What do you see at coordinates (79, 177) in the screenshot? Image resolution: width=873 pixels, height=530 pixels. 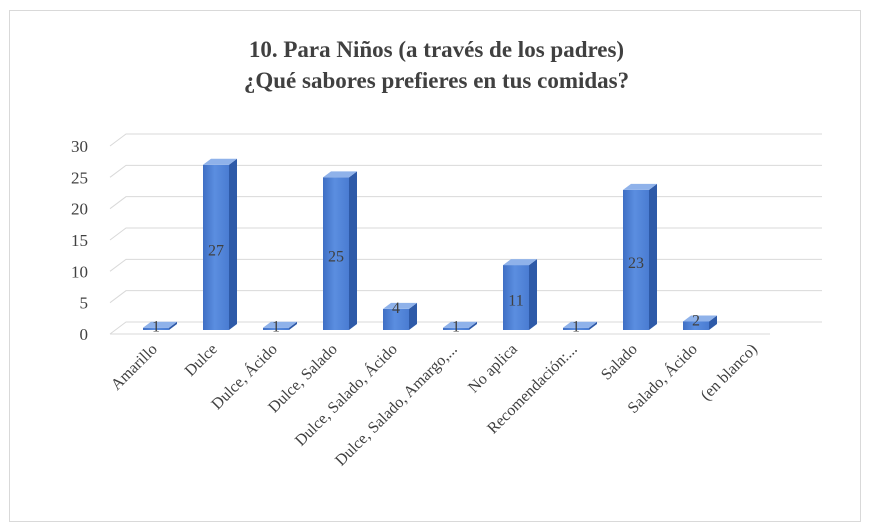 I see `y-tick-label: 25` at bounding box center [79, 177].